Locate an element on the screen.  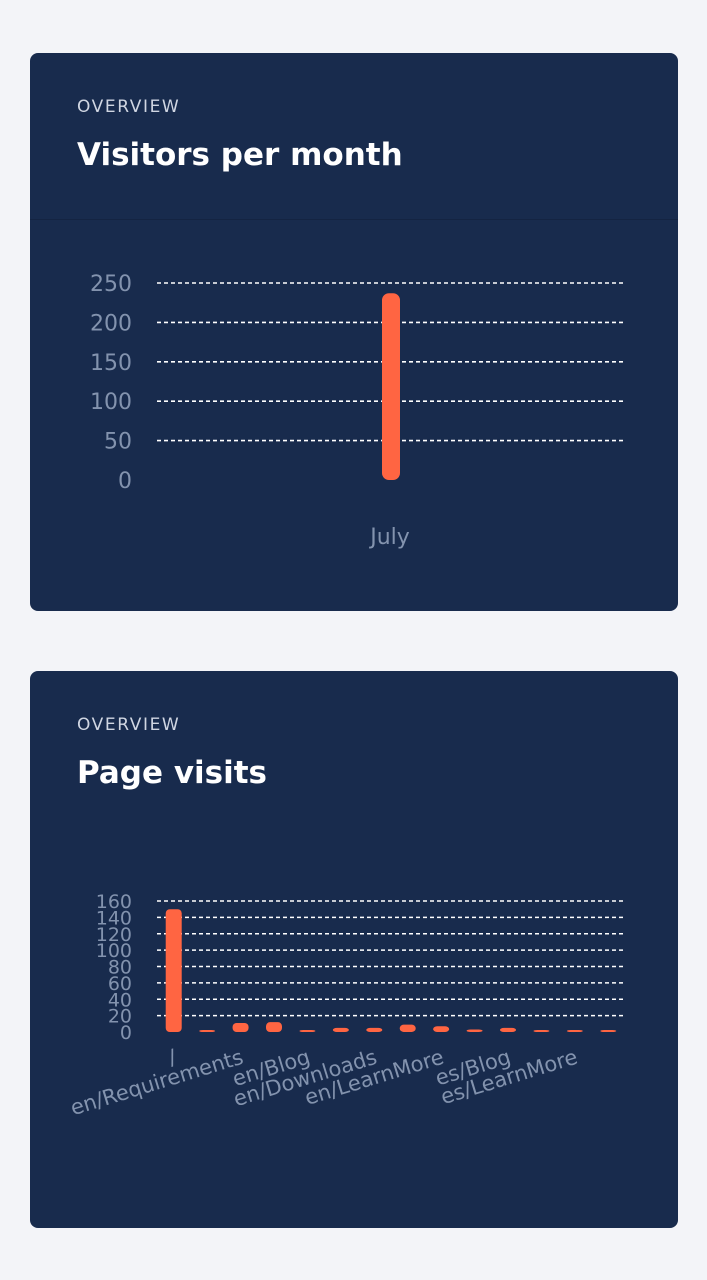
y-tick-label: 80 is located at coordinates (120, 968).